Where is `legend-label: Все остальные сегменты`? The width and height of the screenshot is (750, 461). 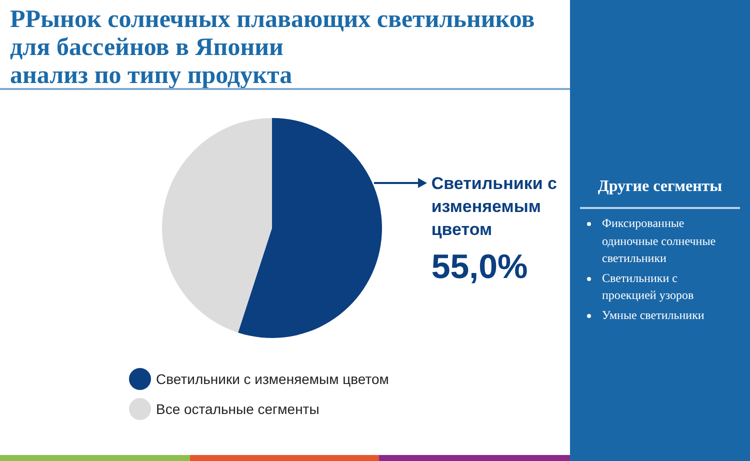 legend-label: Все остальные сегменты is located at coordinates (238, 409).